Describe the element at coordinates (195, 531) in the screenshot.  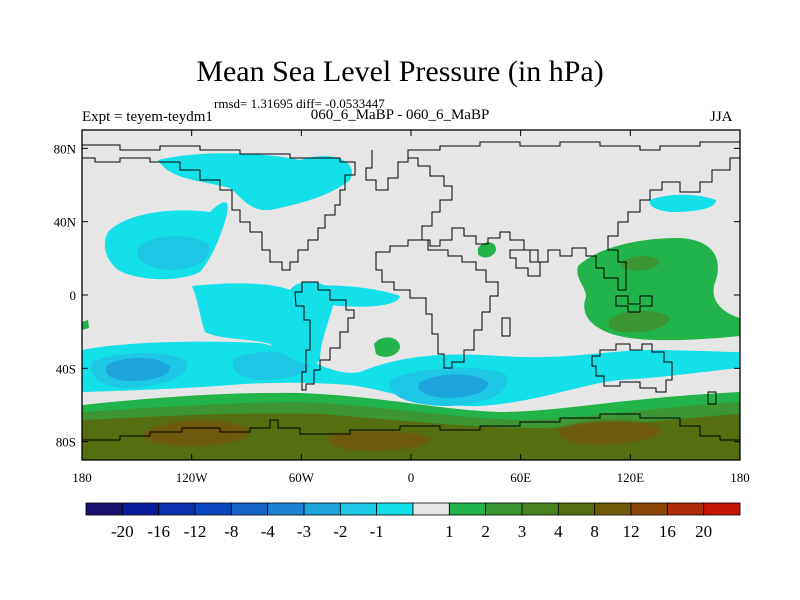
I see `colorbar-label: -12` at that location.